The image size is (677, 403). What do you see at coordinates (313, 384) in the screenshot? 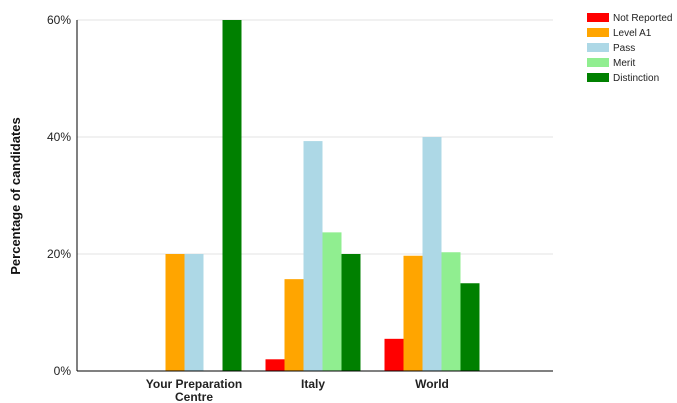
I see `x-tick-label: Italy` at bounding box center [313, 384].